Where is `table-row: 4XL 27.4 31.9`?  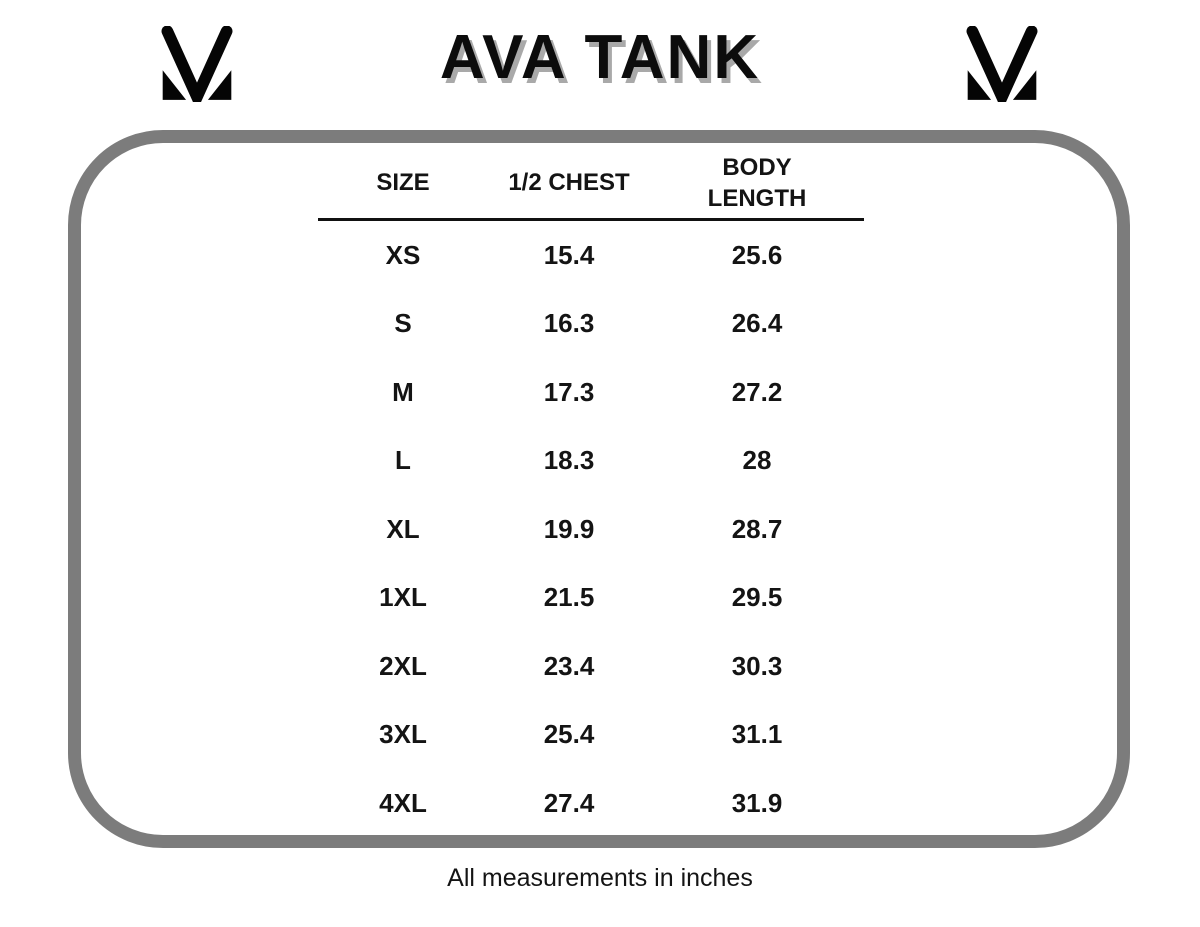
table-row: 4XL 27.4 31.9 is located at coordinates (591, 803).